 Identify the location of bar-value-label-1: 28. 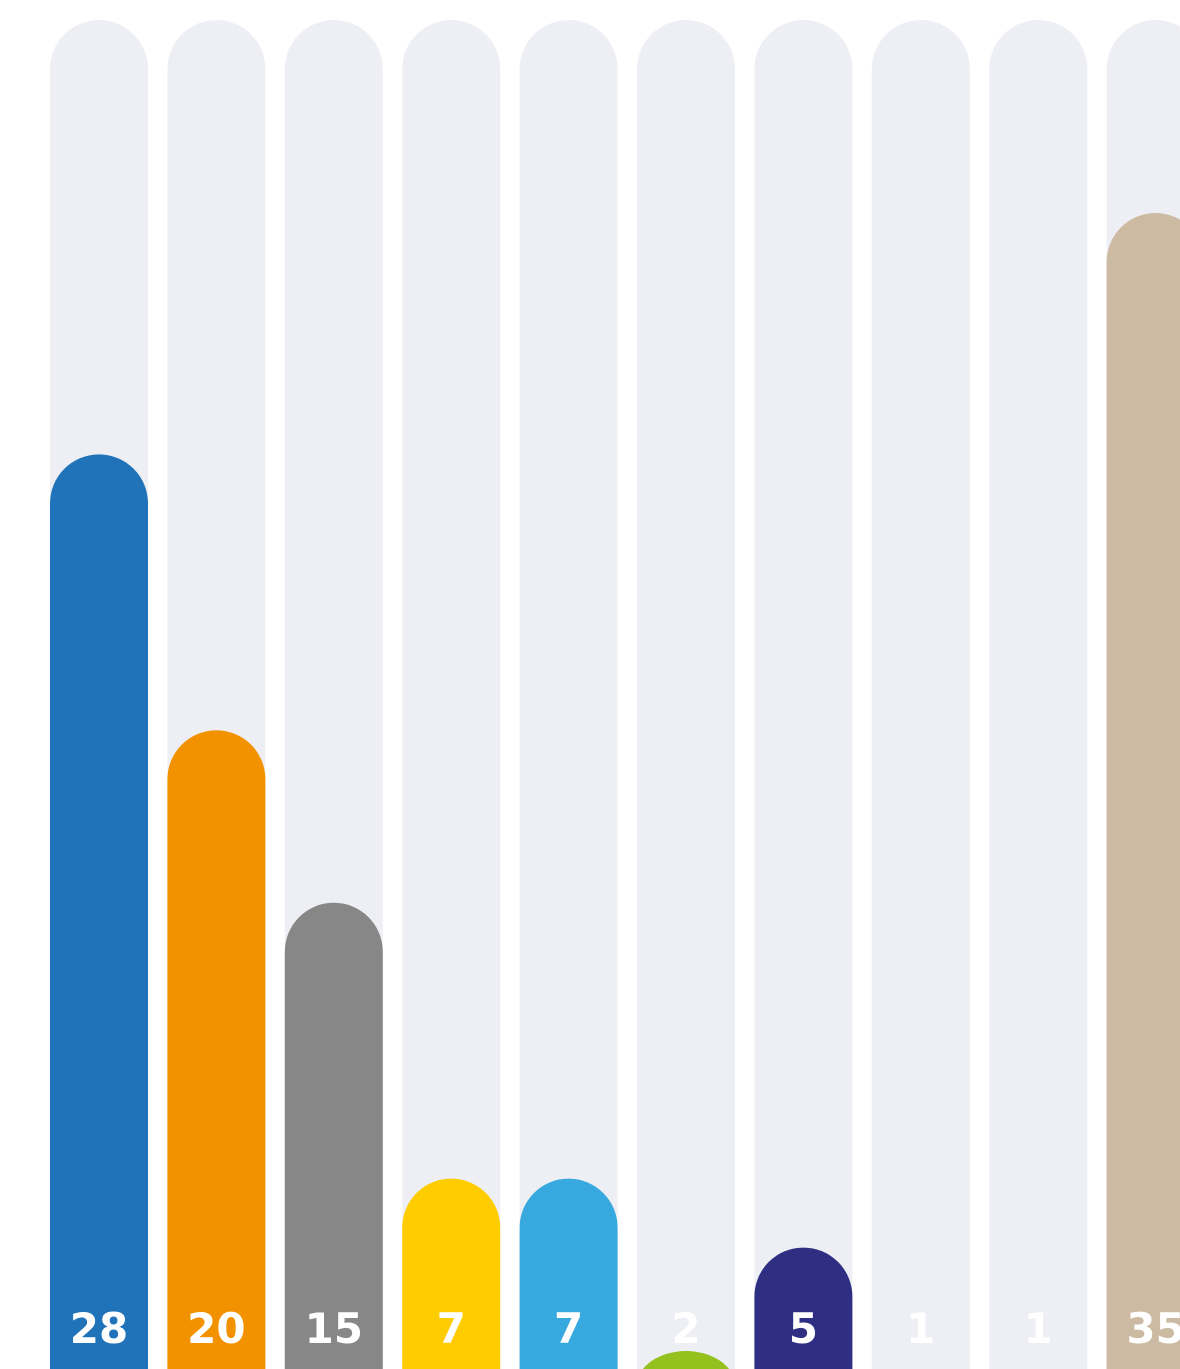
(99, 1328).